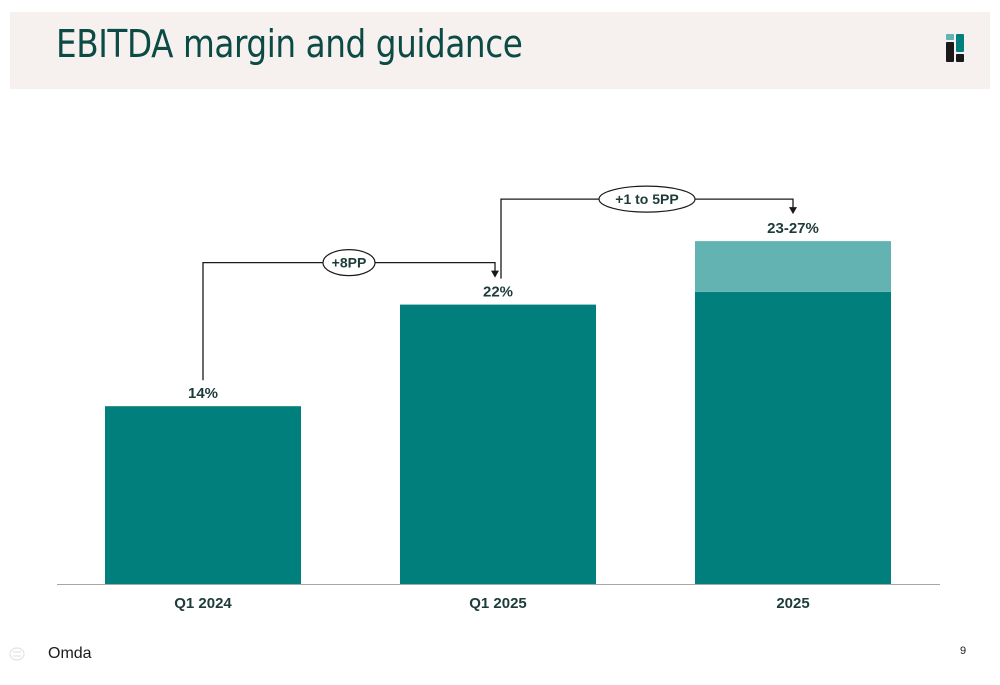  I want to click on data-label: 22%, so click(498, 292).